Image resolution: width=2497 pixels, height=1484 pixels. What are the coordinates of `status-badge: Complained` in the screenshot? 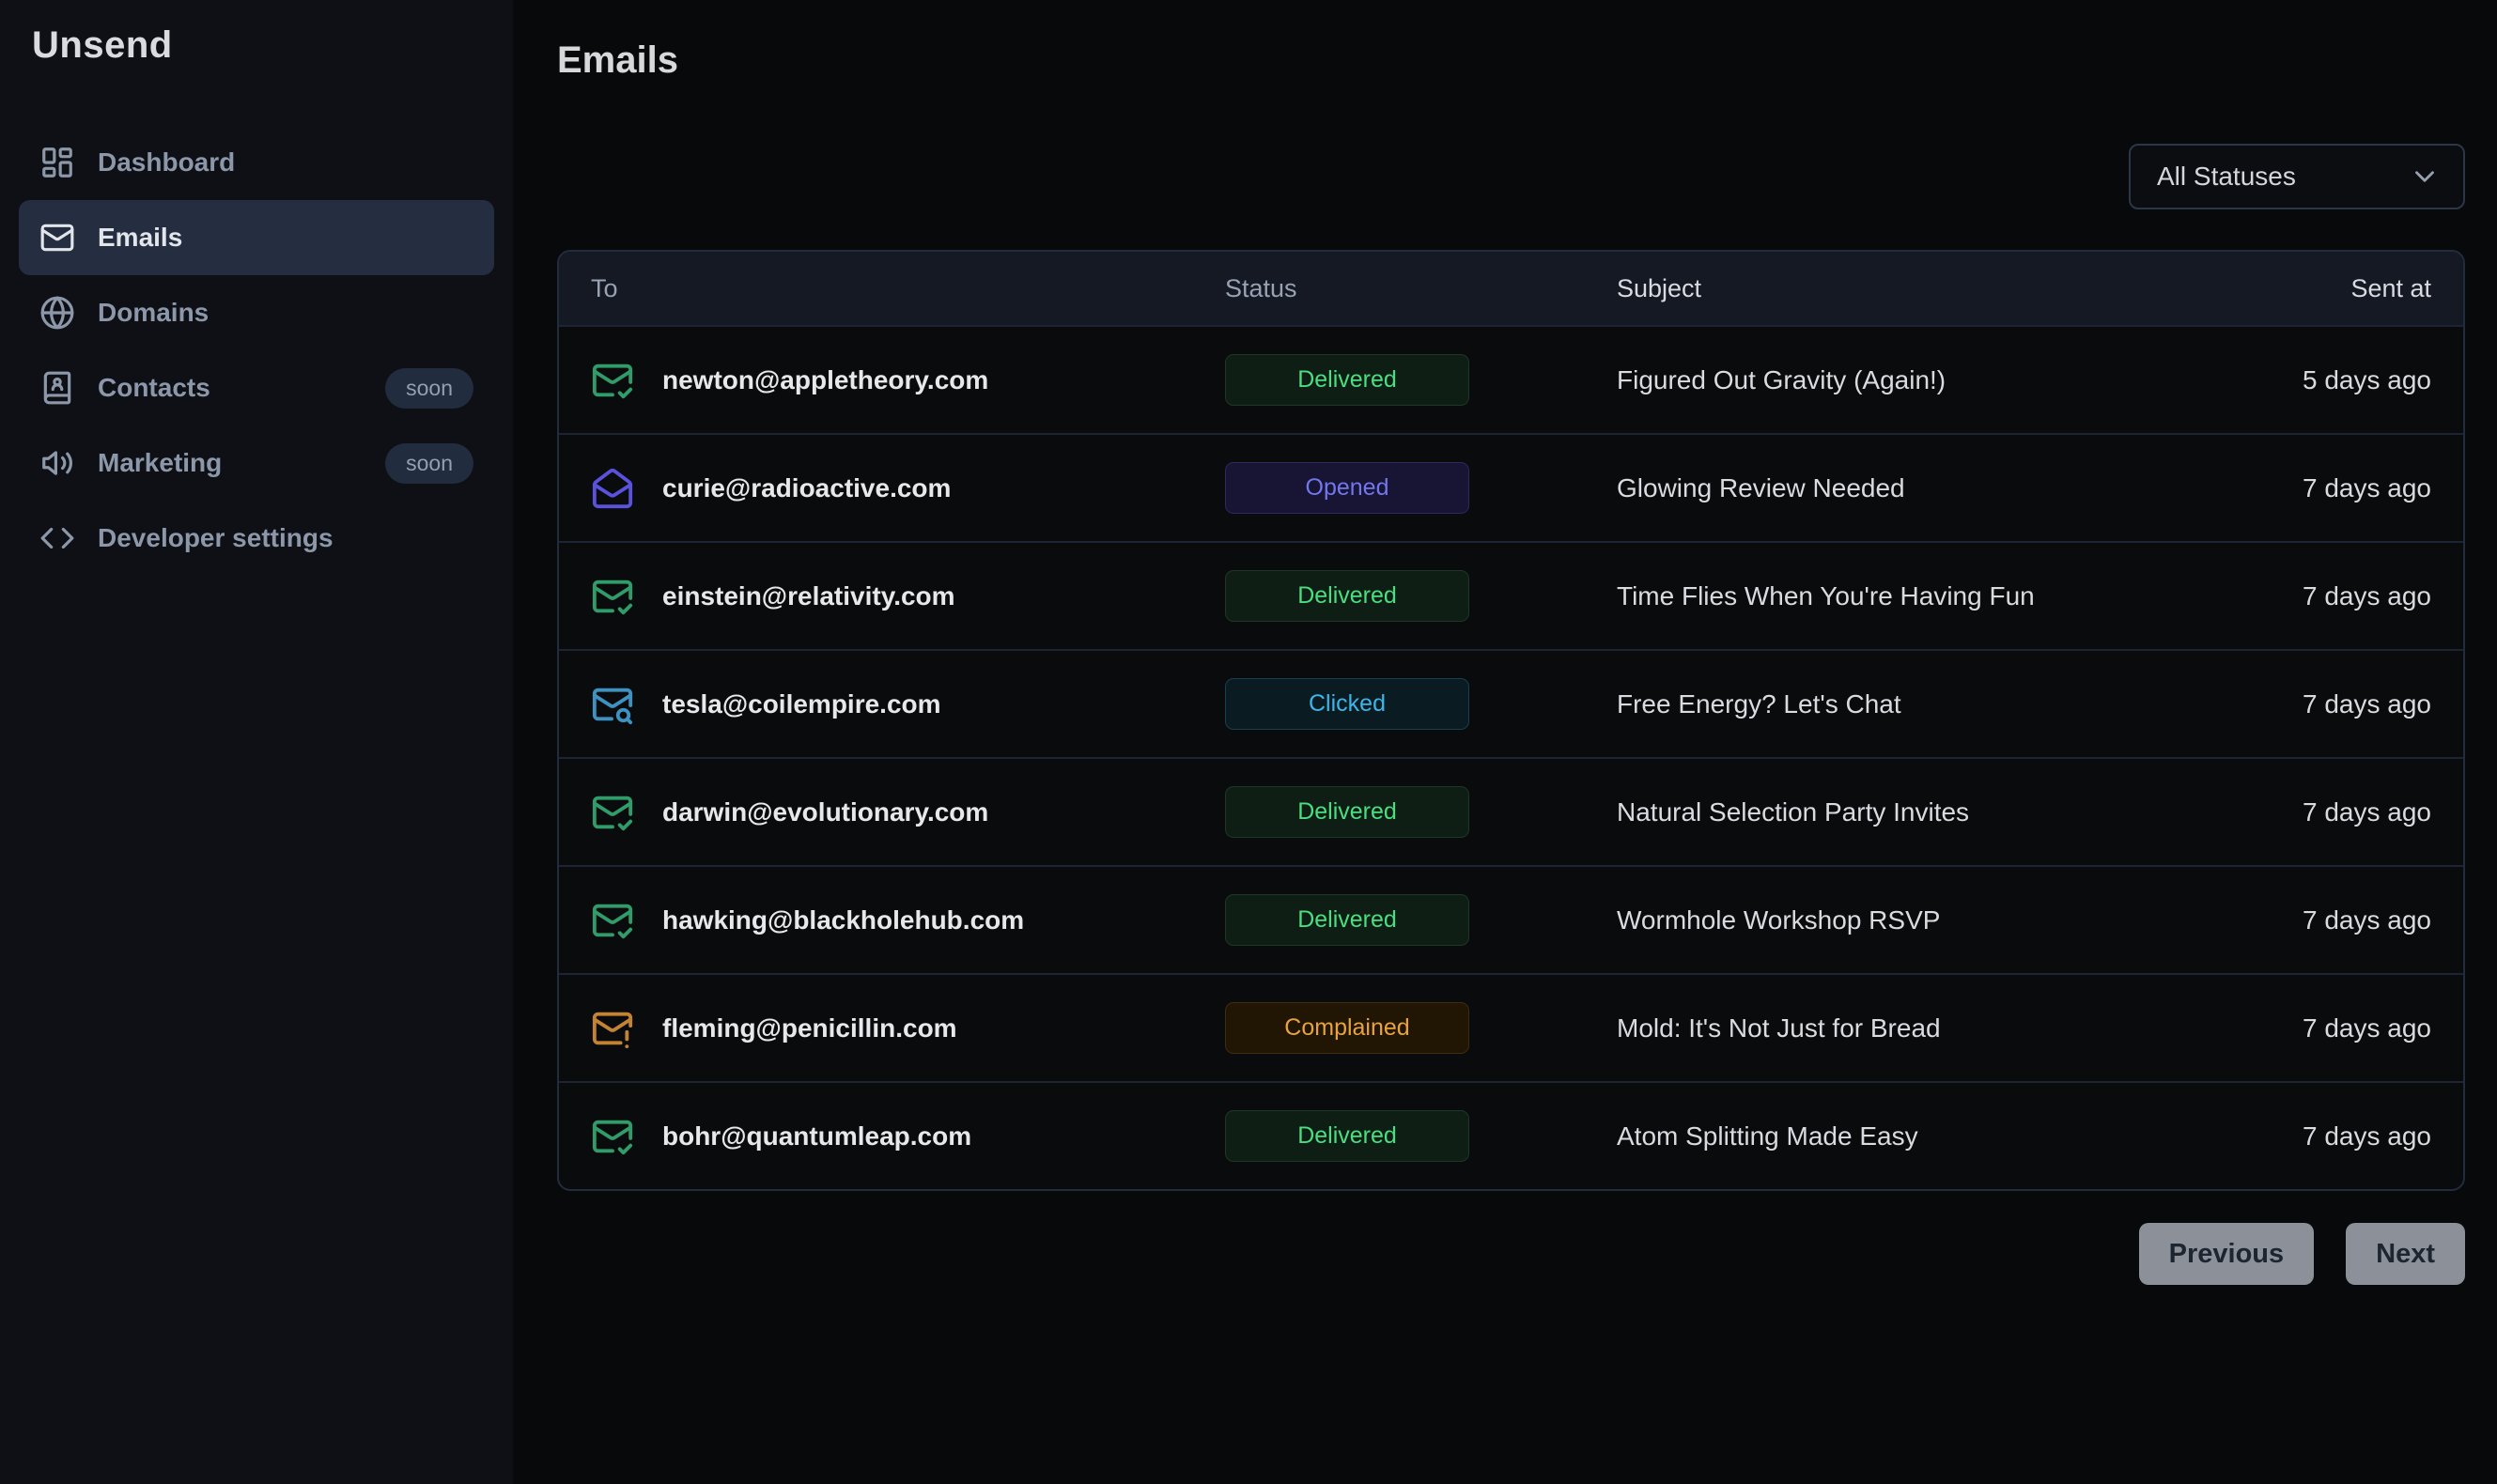 It's located at (1347, 1028).